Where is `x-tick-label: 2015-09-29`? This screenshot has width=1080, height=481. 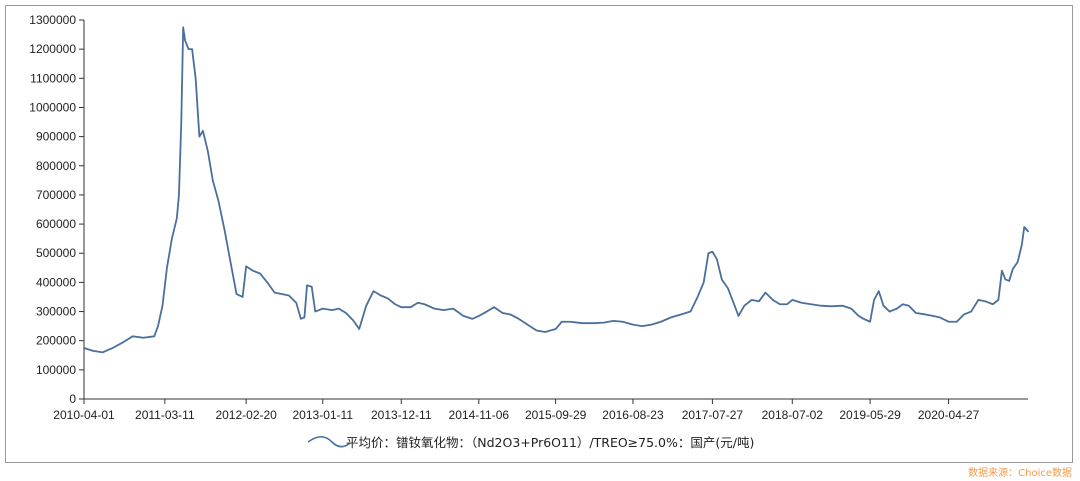
x-tick-label: 2015-09-29 is located at coordinates (556, 415).